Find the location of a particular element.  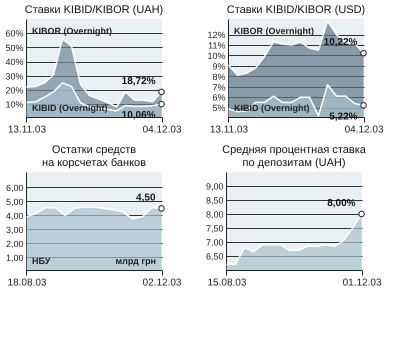

chart-title: Ставки KIBID/KIBOR (USD) is located at coordinates (296, 10).